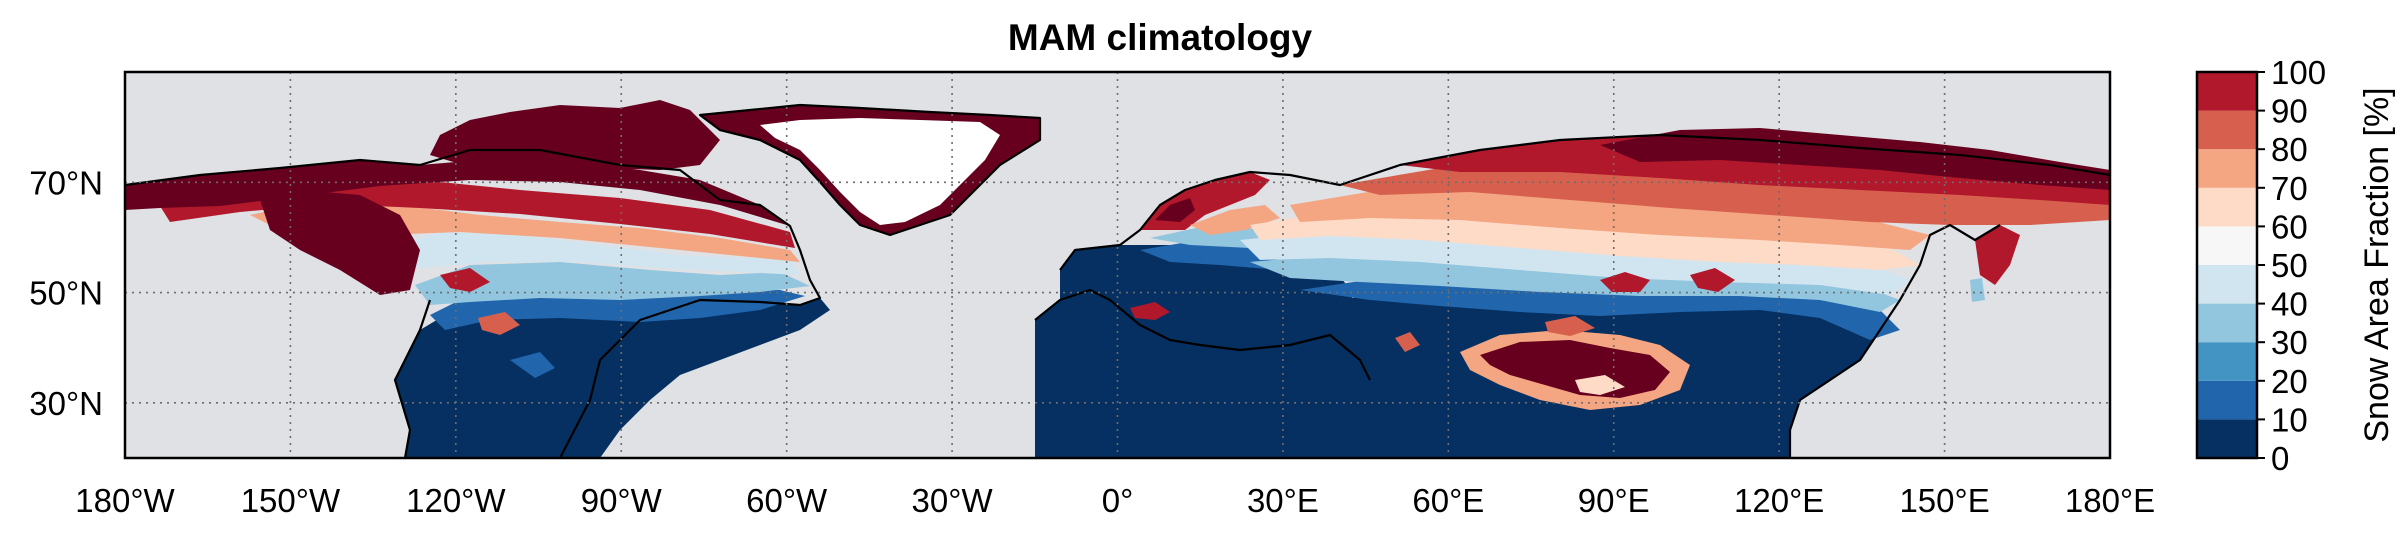 The width and height of the screenshot is (2400, 533). Describe the element at coordinates (1600, 385) in the screenshot. I see `tibet-inner-gap` at that location.